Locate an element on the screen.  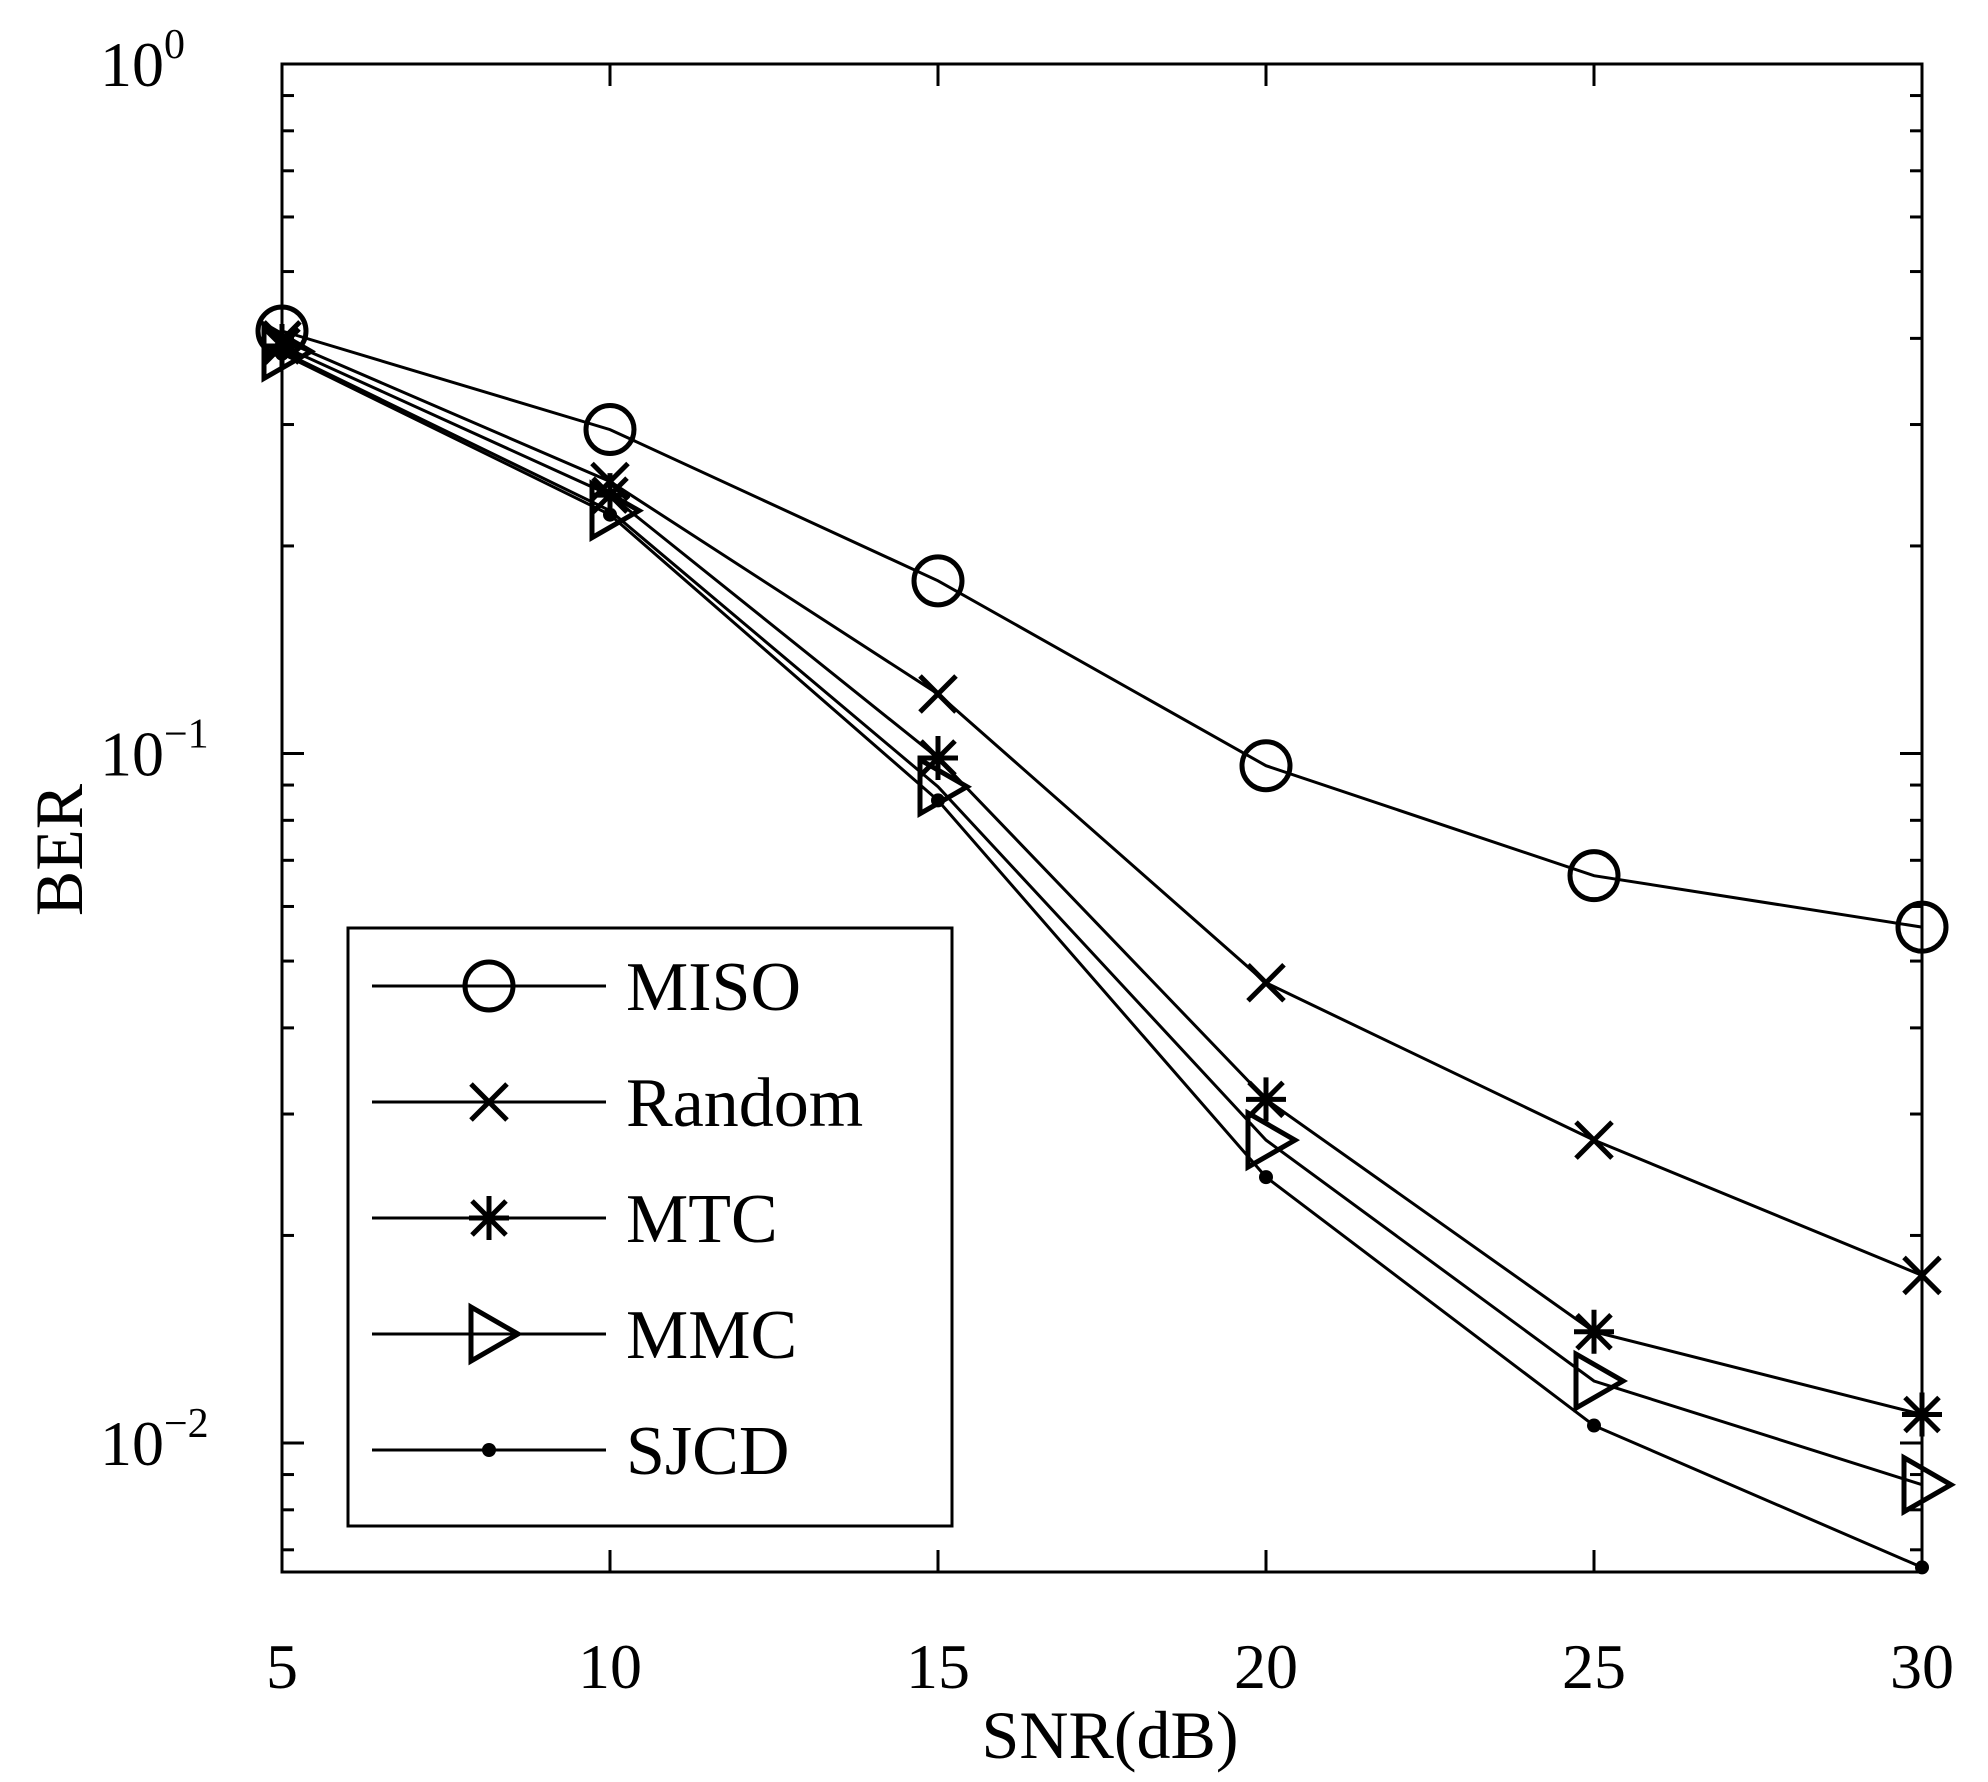
legend-label-random: Random is located at coordinates (744, 1103).